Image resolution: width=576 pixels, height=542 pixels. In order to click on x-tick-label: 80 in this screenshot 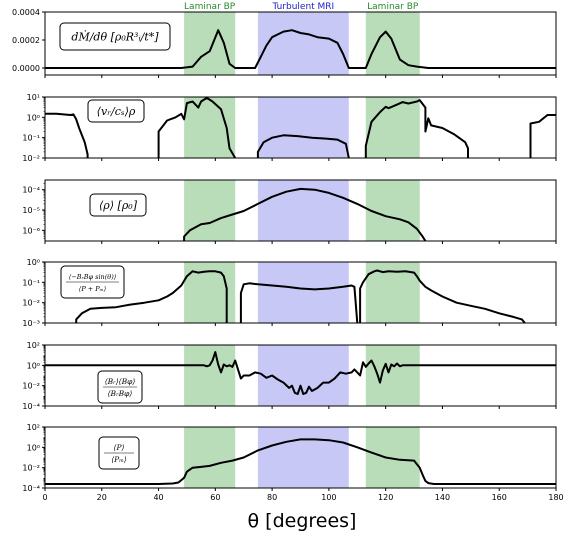, I will do `click(272, 497)`.